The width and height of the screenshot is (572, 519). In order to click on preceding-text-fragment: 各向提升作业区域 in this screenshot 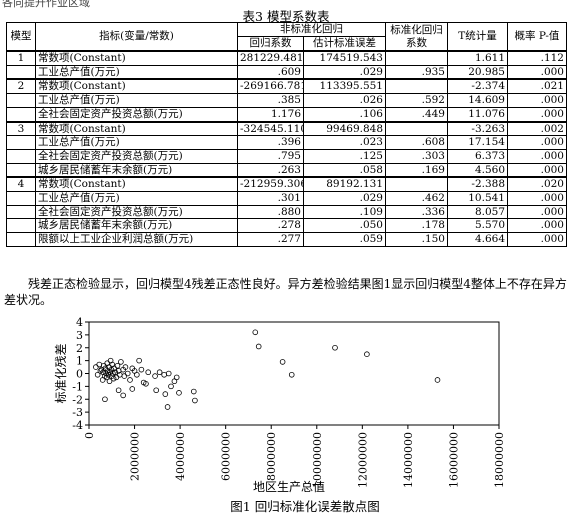, I will do `click(46, 4)`.